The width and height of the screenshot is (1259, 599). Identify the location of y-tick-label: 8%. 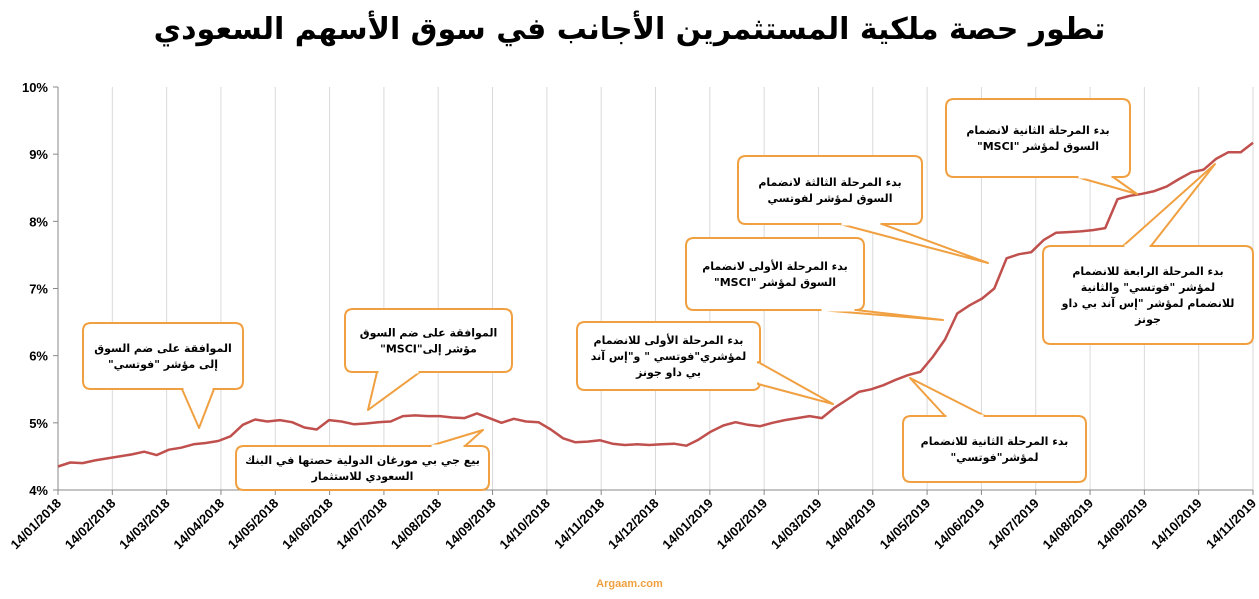
(38, 221).